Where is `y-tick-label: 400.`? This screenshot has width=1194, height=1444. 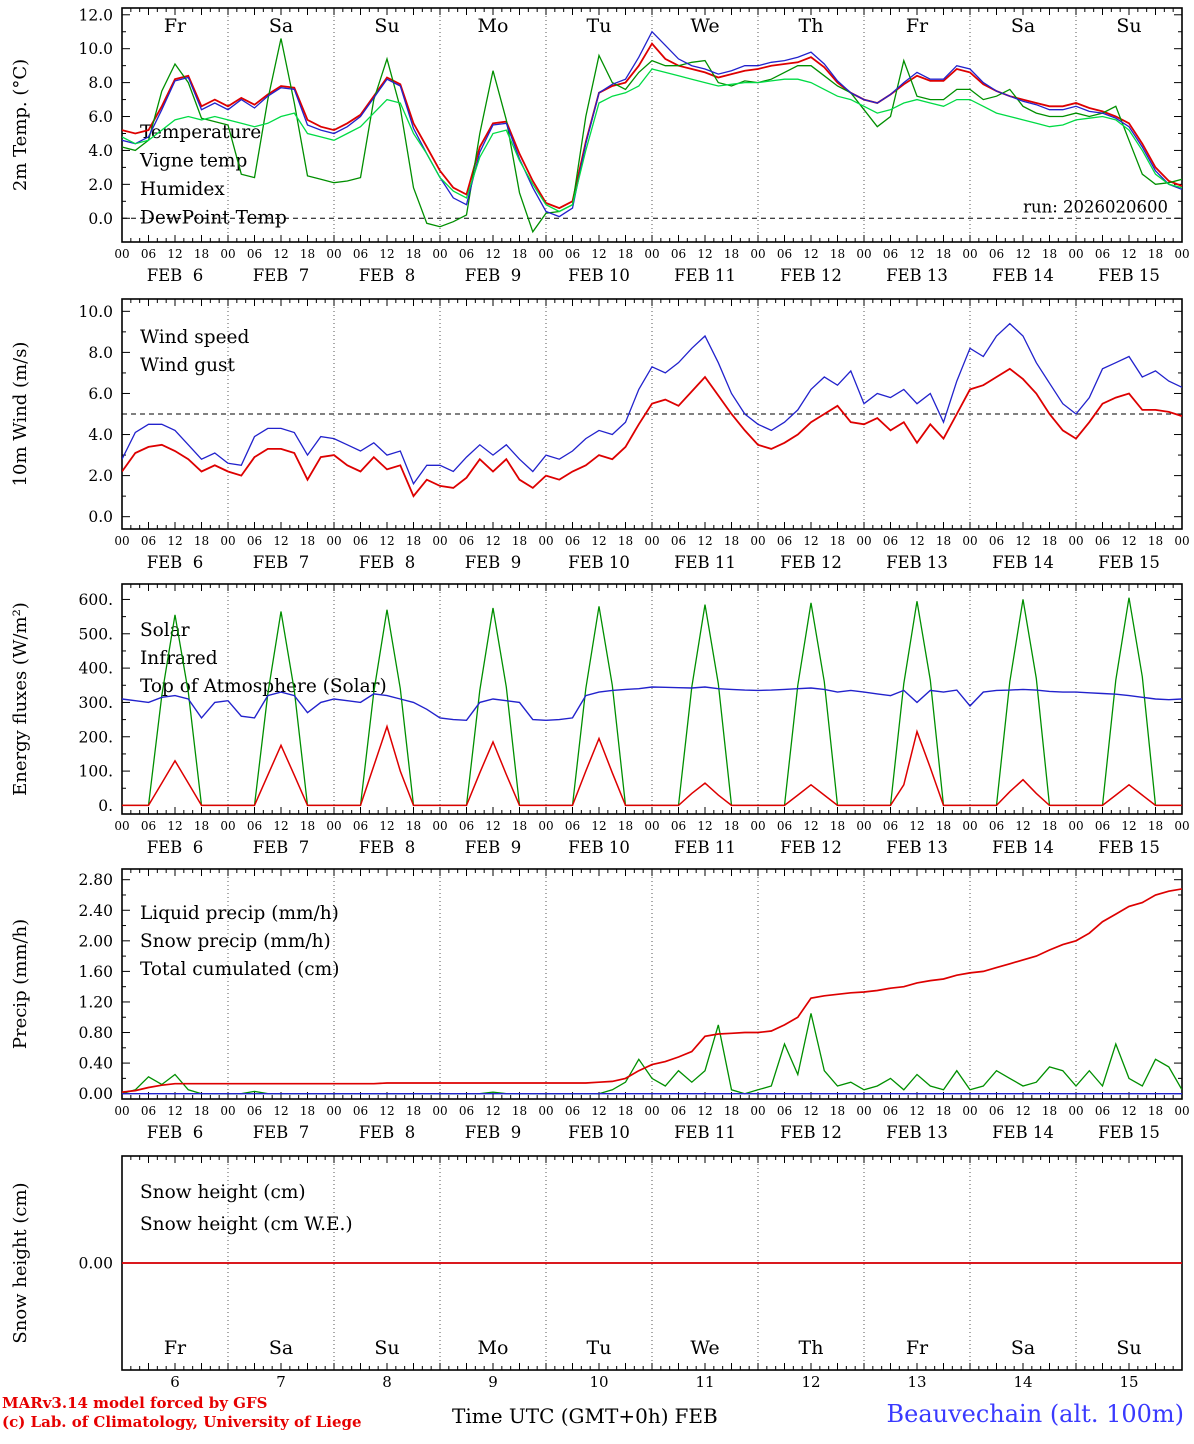
y-tick-label: 400. is located at coordinates (95, 669).